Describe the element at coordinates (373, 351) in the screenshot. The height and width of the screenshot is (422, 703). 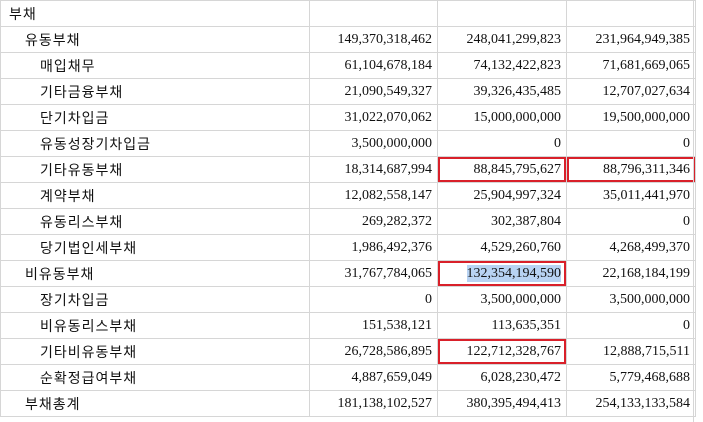
I see `value-cell-col1: 26,728,586,895` at that location.